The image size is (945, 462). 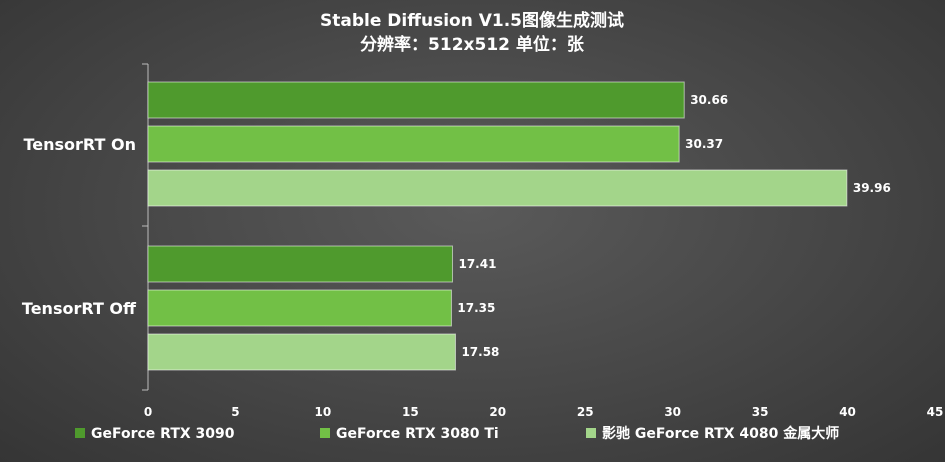 What do you see at coordinates (497, 412) in the screenshot?
I see `x-tick-label-4: 20` at bounding box center [497, 412].